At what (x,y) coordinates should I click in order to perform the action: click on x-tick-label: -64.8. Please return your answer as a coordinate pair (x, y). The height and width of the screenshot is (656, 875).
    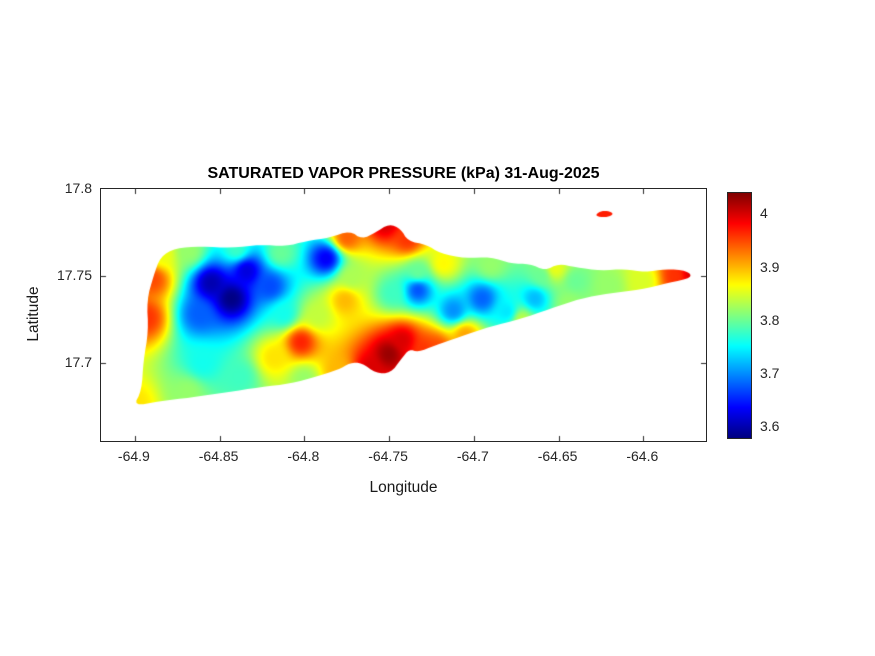
    Looking at the image, I should click on (303, 456).